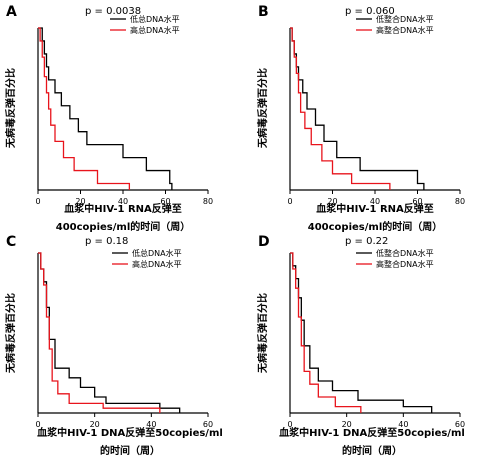 Image resolution: width=485 pixels, height=465 pixels. What do you see at coordinates (106, 241) in the screenshot?
I see `p-value-label: p = 0.18` at bounding box center [106, 241].